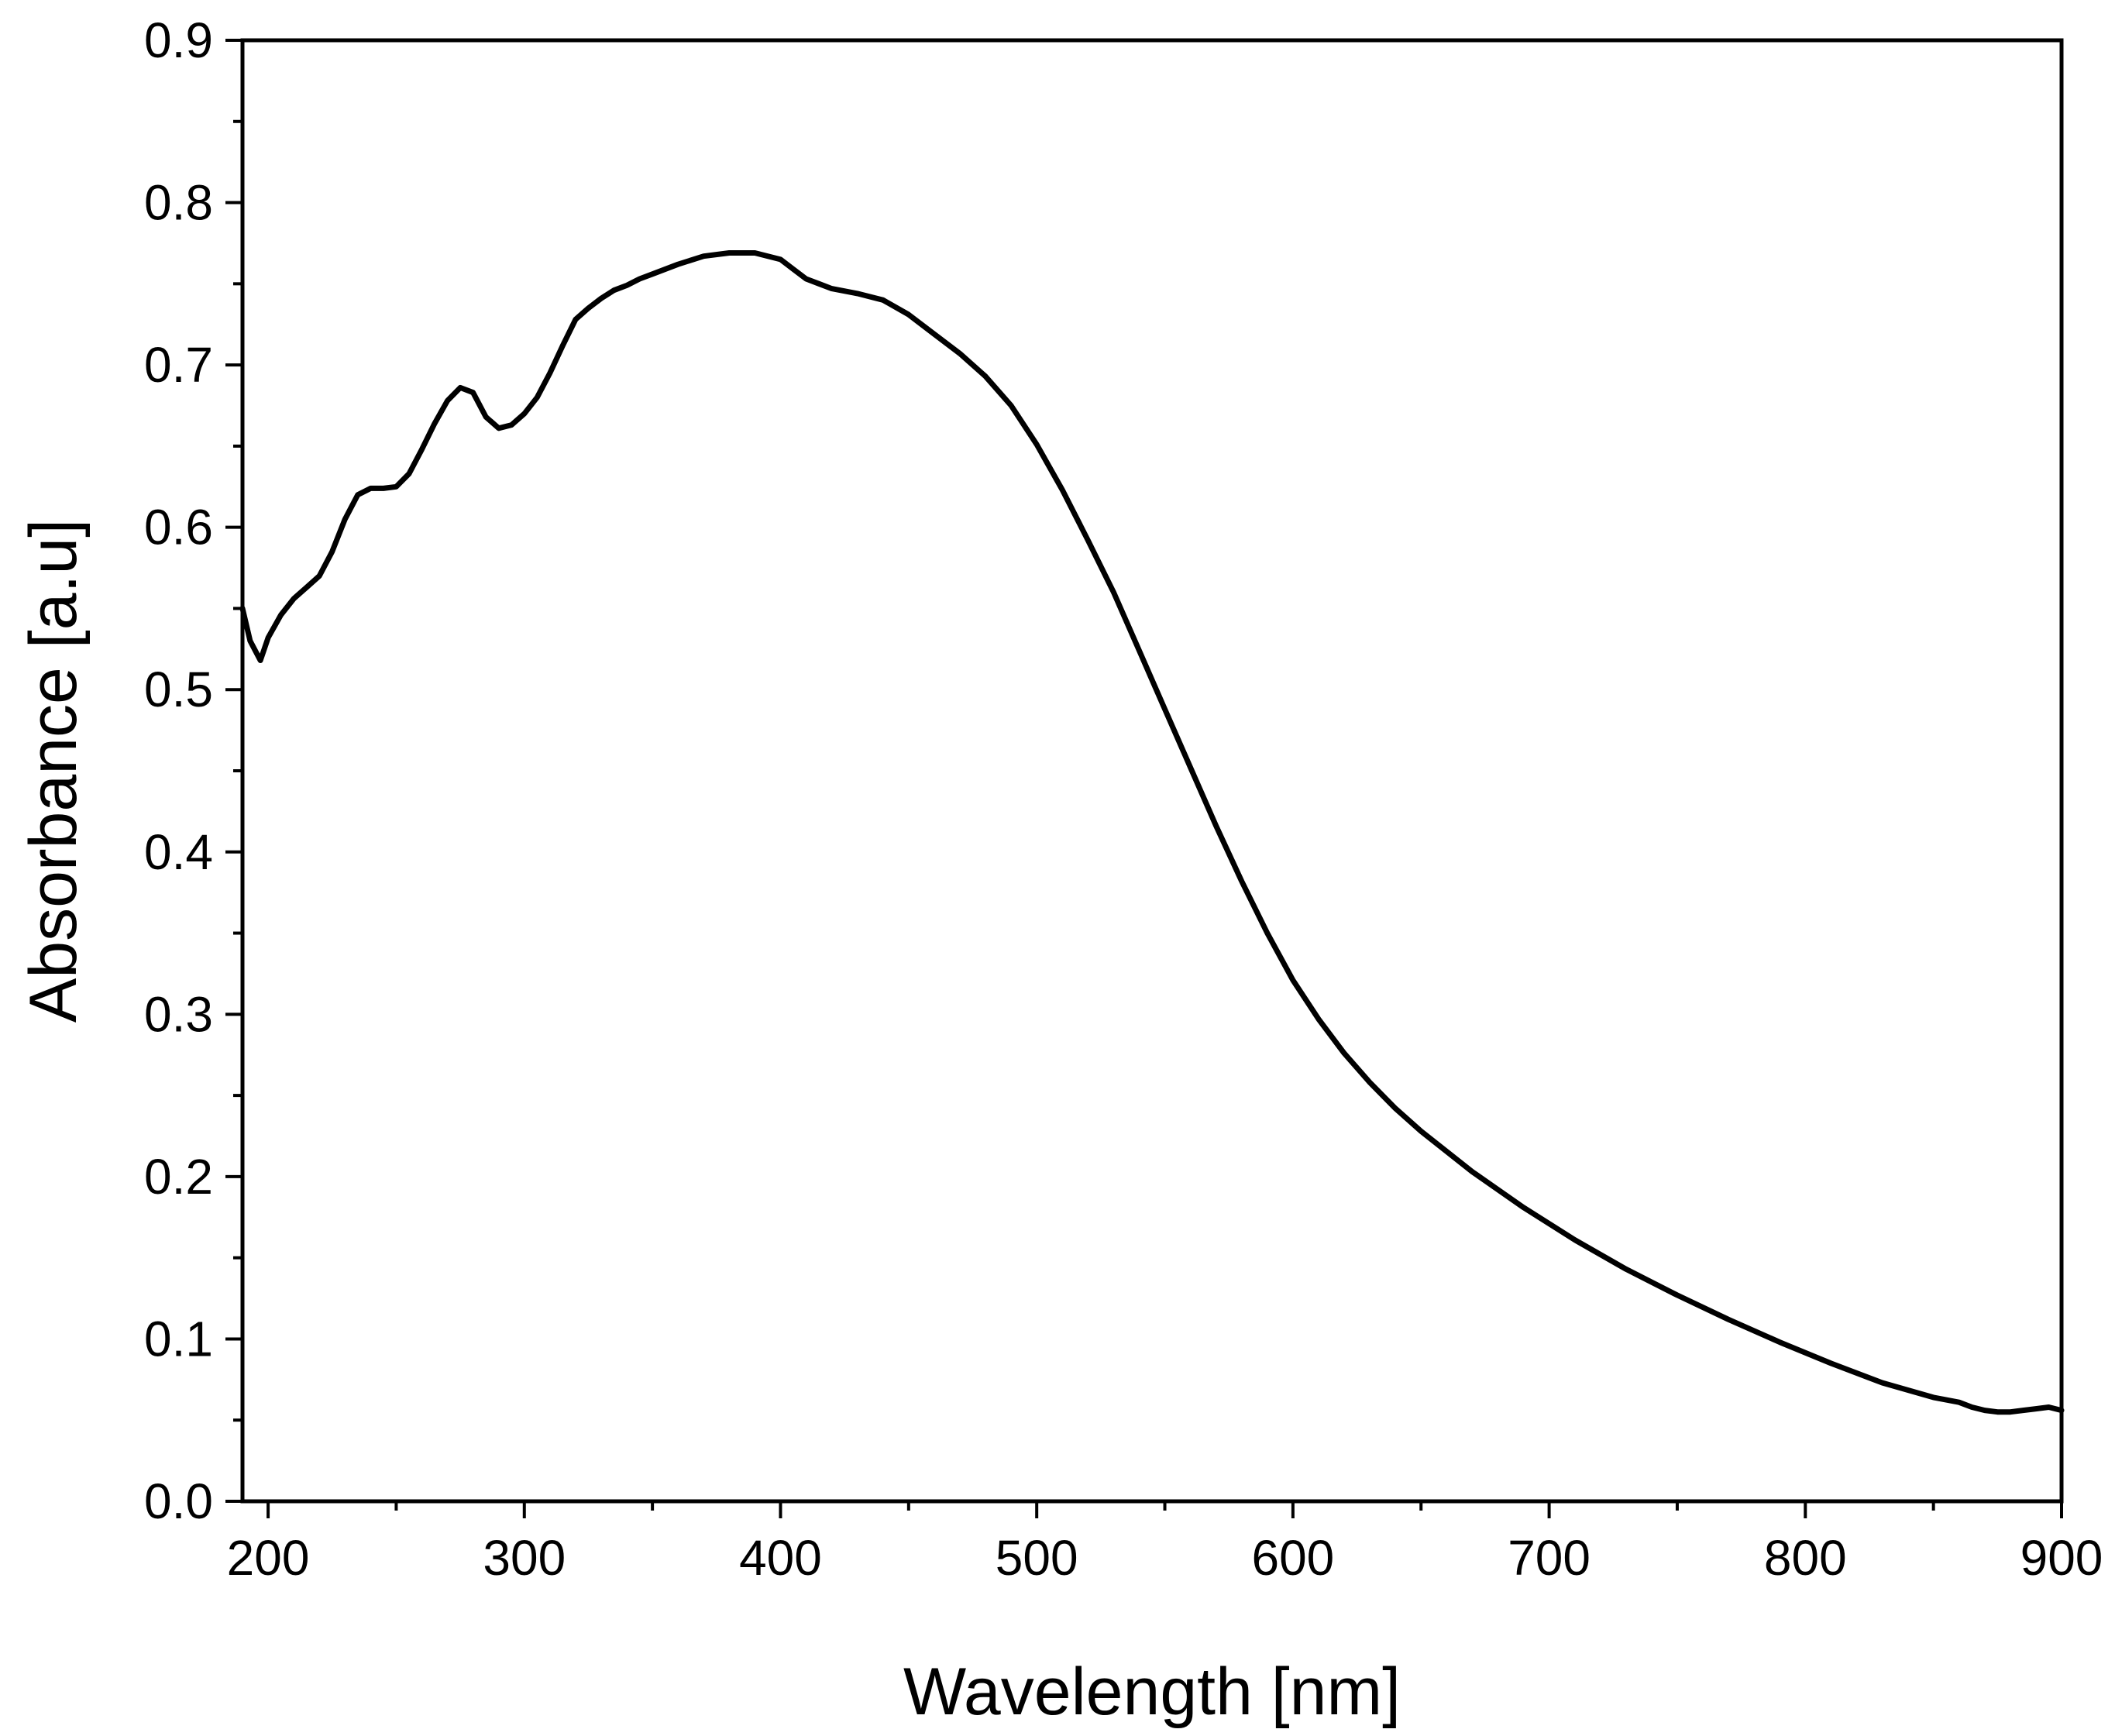  I want to click on y-tick-label: 0.7, so click(178, 365).